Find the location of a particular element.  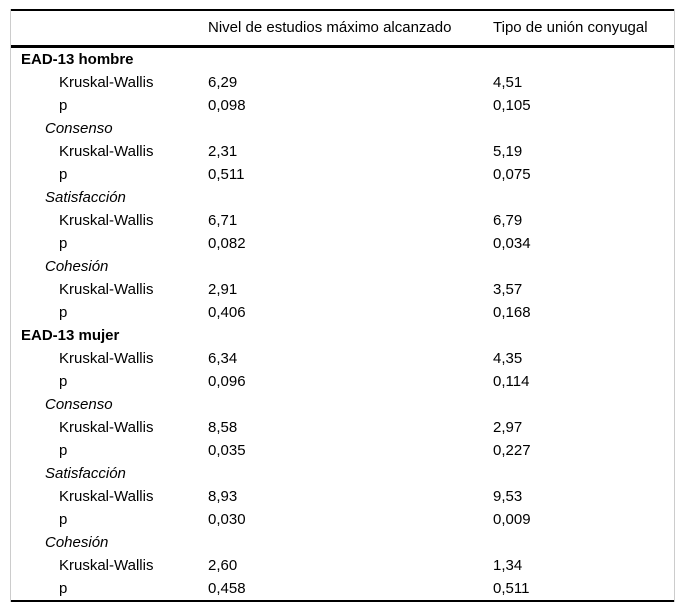

table-row: Kruskal-Wallis 6,71 6,79 is located at coordinates (342, 220).